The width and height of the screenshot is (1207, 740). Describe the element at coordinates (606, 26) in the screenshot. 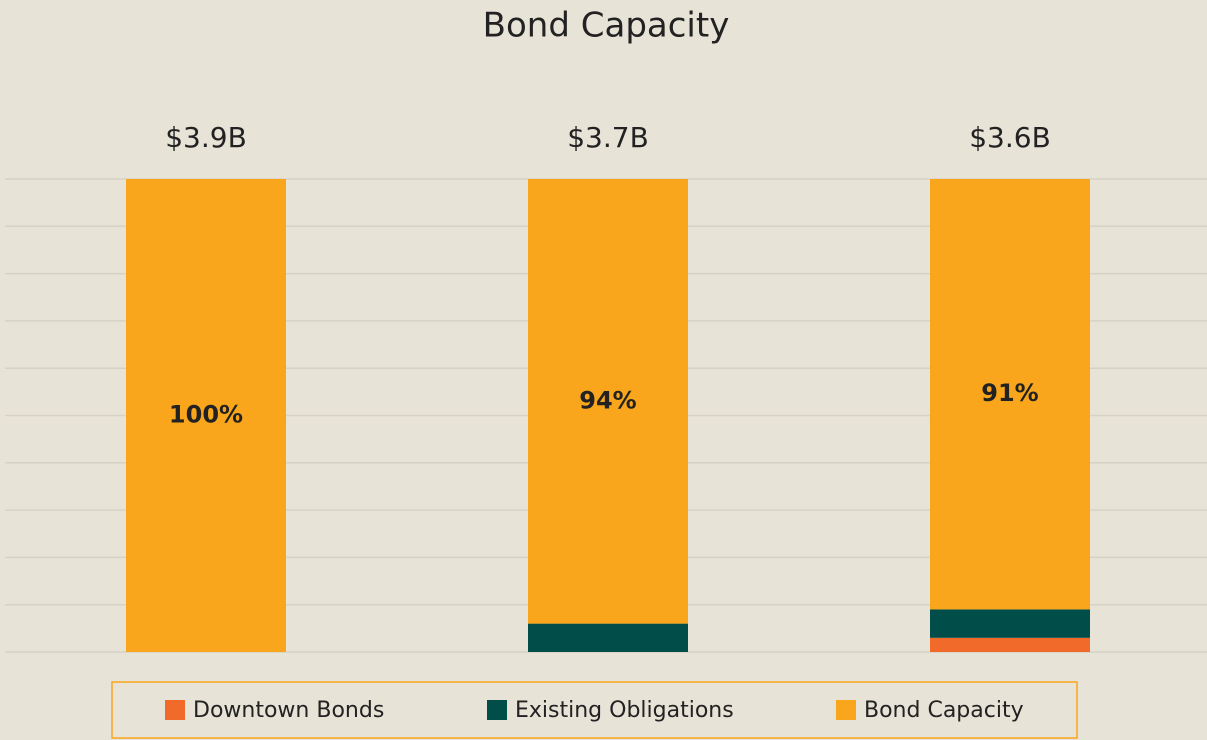

I see `chart-title: Bond Capacity` at that location.